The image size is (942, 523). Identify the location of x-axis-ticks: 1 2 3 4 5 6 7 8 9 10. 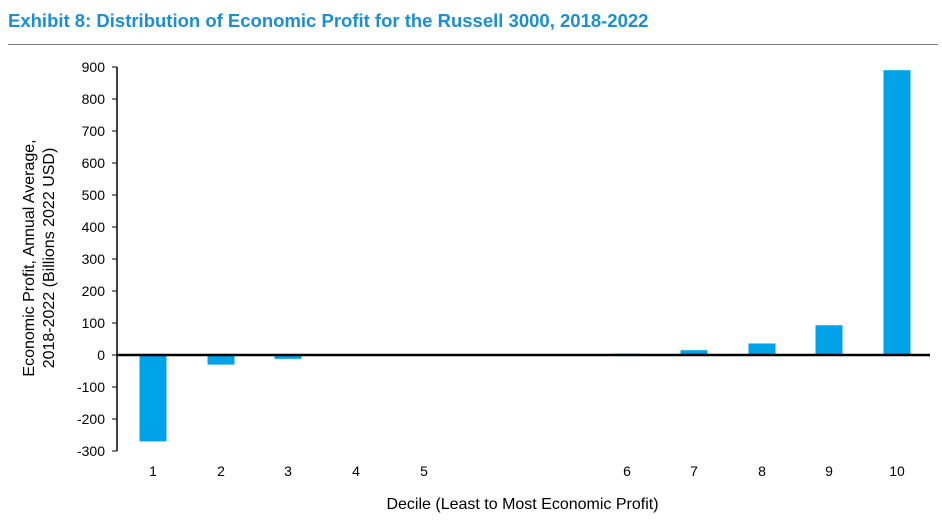
(527, 471).